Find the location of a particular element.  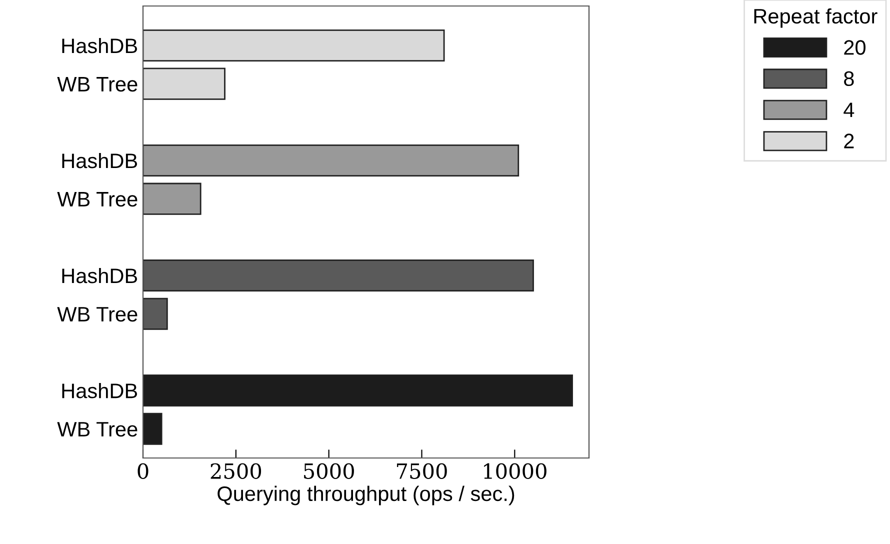

legend-title: Repeat factor is located at coordinates (816, 18).